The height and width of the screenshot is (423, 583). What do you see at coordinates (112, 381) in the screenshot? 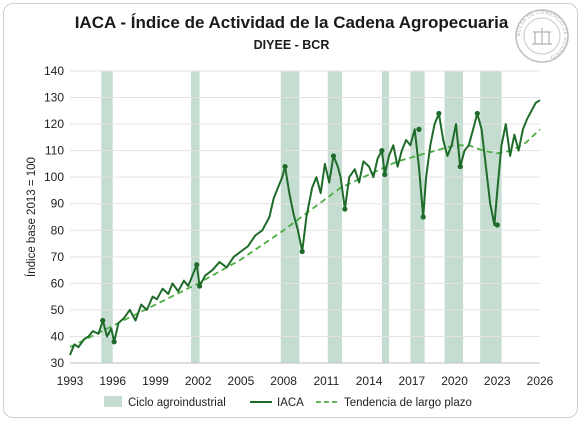
I see `x-tick-label: 1996` at bounding box center [112, 381].